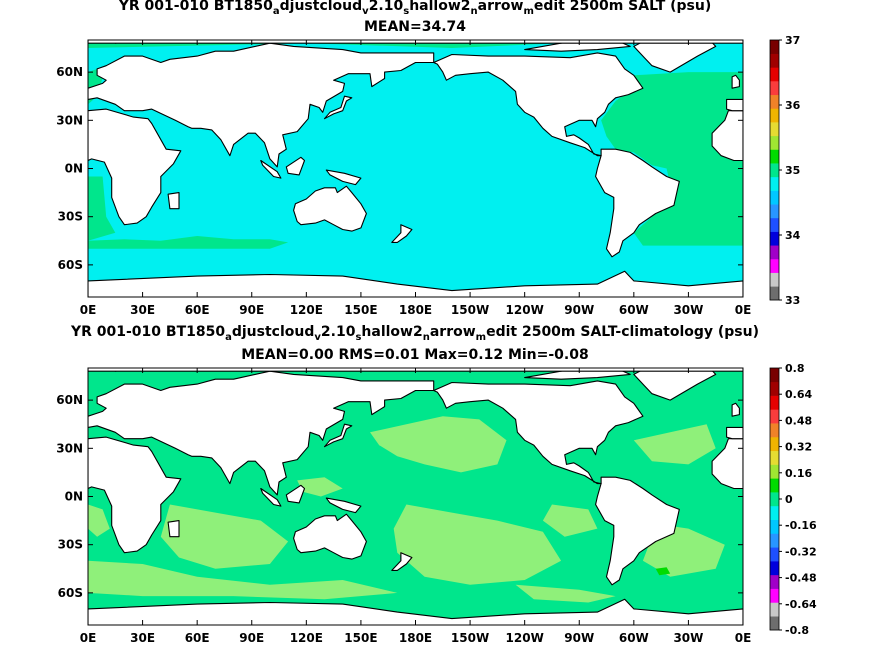  Describe the element at coordinates (798, 420) in the screenshot. I see `bottom-colorbar-tick-label: 0.48` at that location.